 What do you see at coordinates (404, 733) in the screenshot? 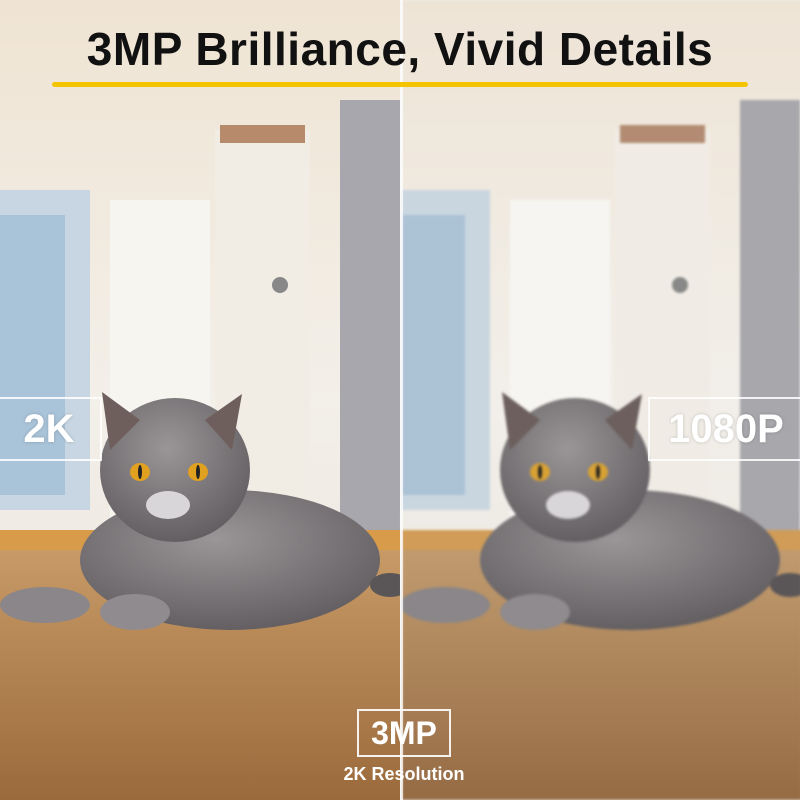
I see `resolution-badge: 3MP` at bounding box center [404, 733].